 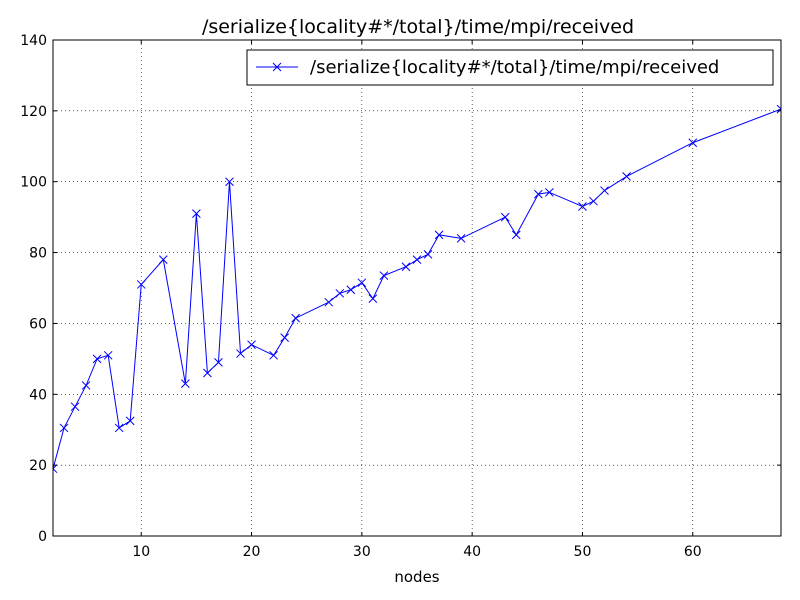 What do you see at coordinates (38, 466) in the screenshot?
I see `y-tick-label: 20` at bounding box center [38, 466].